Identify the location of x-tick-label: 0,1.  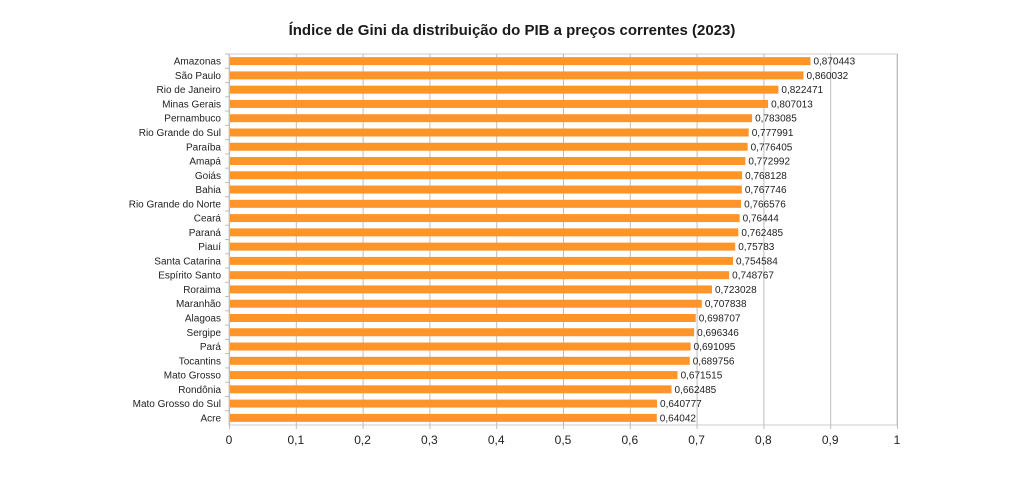
(295, 440).